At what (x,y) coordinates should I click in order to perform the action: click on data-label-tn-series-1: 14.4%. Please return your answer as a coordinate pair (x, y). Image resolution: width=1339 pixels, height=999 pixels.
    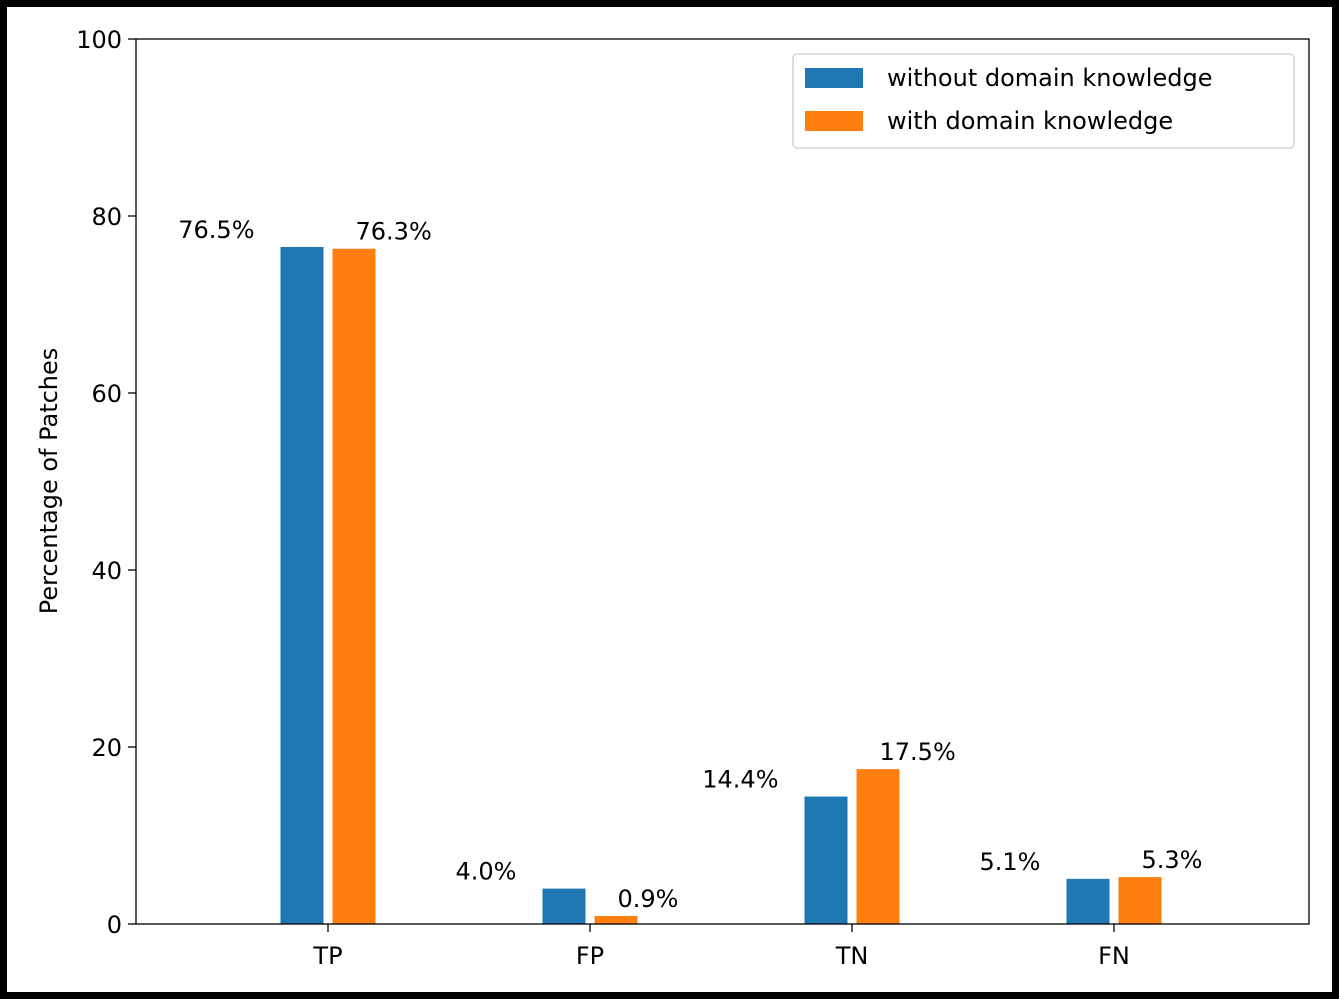
    Looking at the image, I should click on (740, 780).